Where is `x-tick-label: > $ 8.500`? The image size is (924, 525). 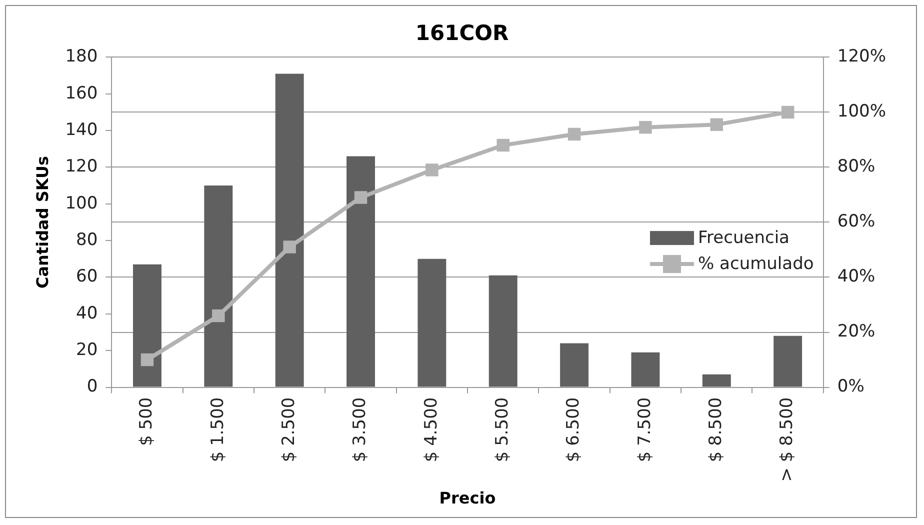 x-tick-label: > $ 8.500 is located at coordinates (787, 439).